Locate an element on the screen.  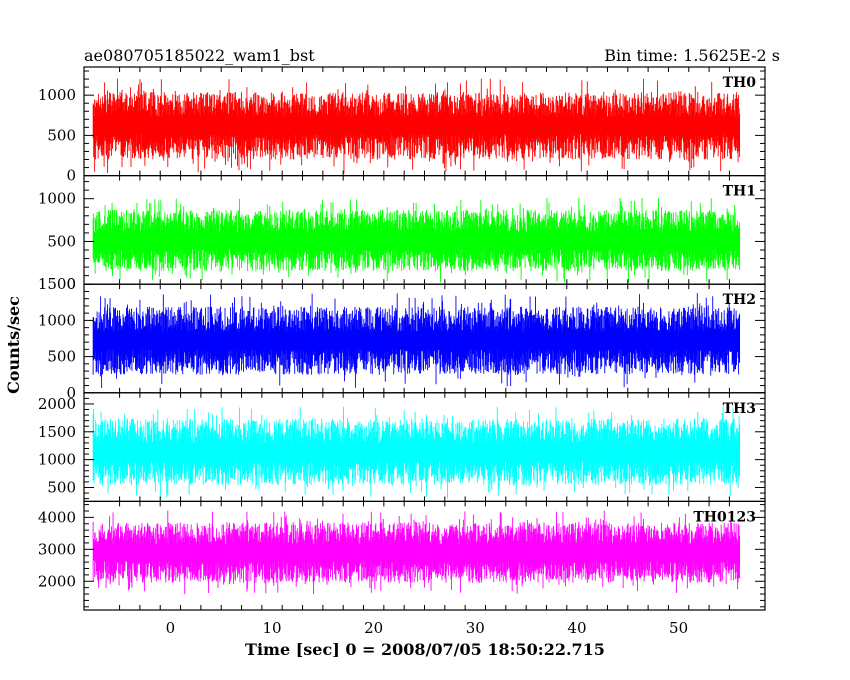
y-axis-label: Counts/sec is located at coordinates (13, 345).